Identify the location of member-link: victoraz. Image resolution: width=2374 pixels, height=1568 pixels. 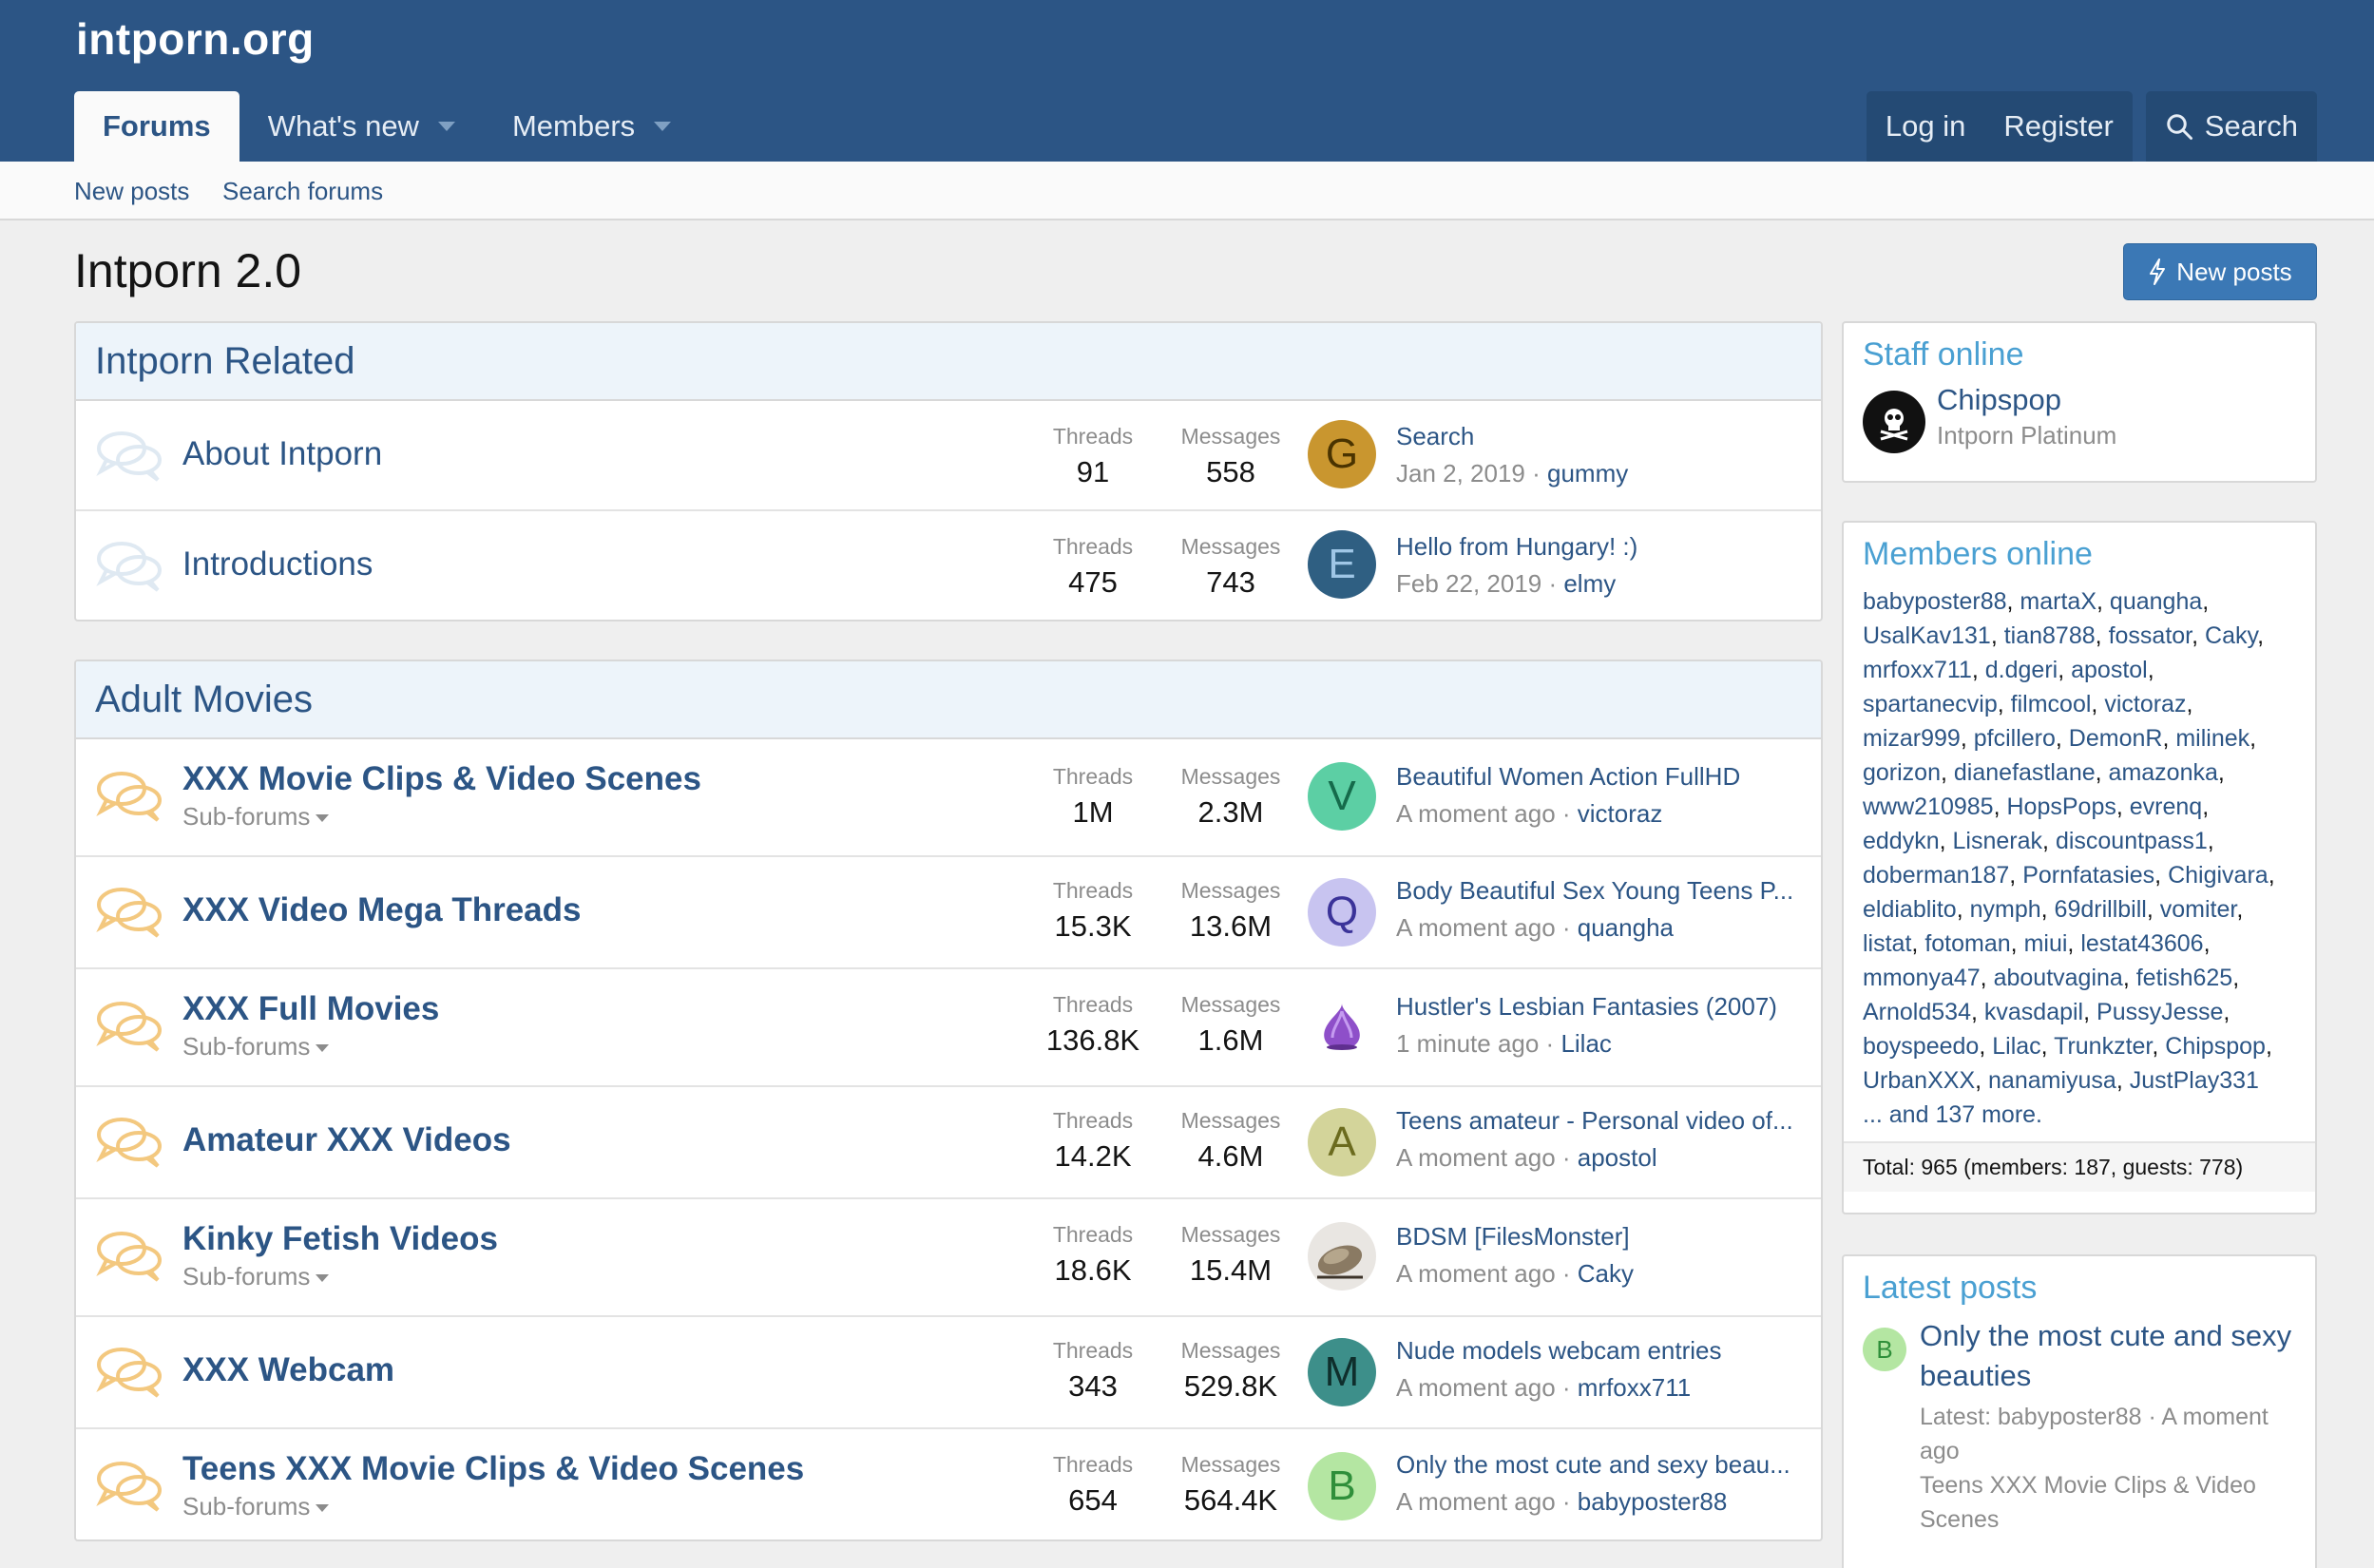
(2145, 704).